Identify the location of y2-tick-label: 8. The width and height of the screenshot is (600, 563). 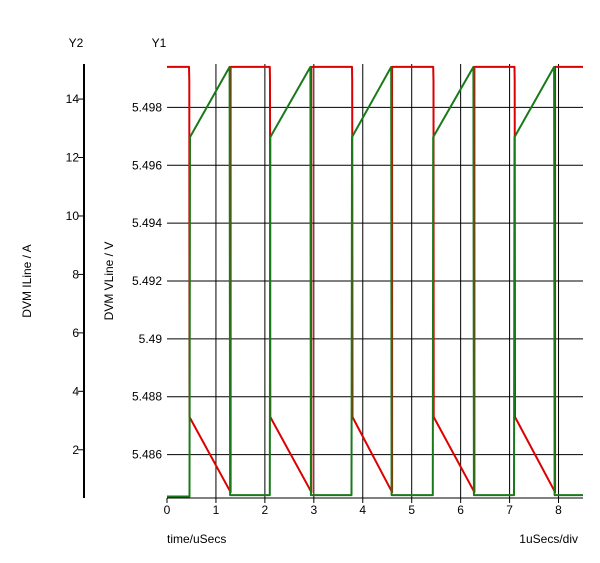
(75, 274).